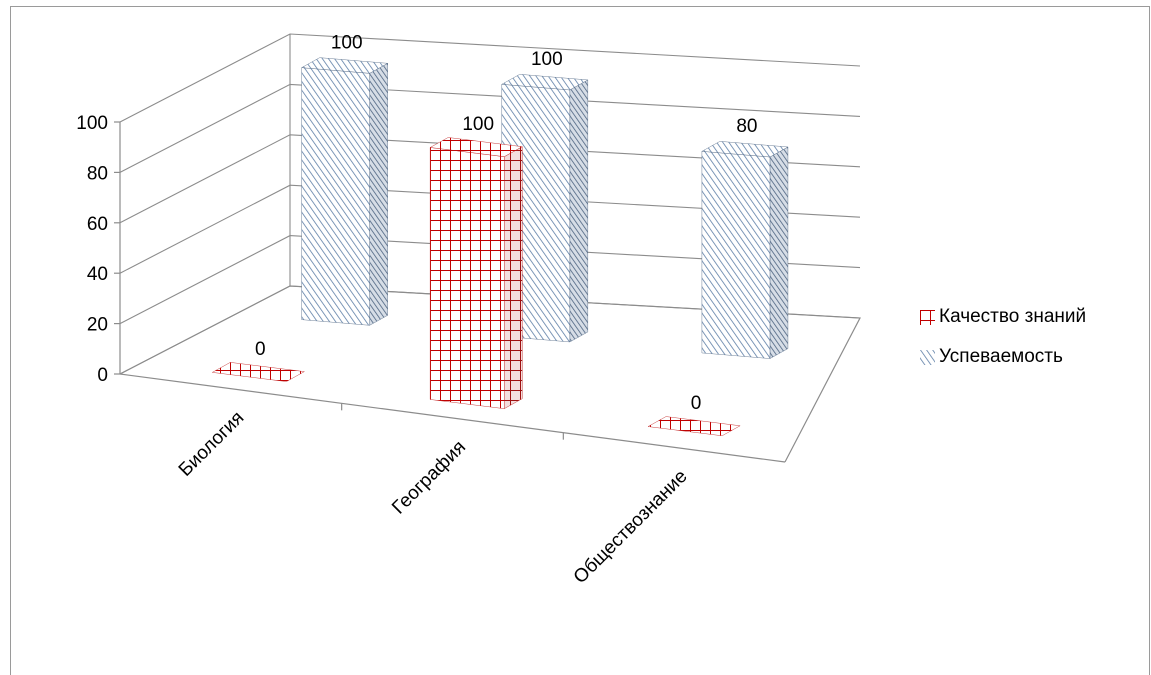  What do you see at coordinates (92, 249) in the screenshot?
I see `y-axis: 0 20 40 60 80 100` at bounding box center [92, 249].